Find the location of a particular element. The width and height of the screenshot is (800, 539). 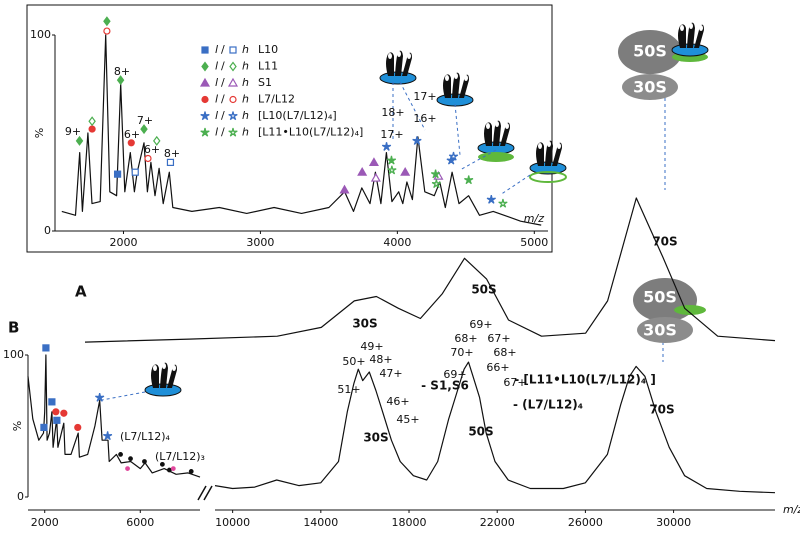

annotation: 17+ is located at coordinates (424, 96).